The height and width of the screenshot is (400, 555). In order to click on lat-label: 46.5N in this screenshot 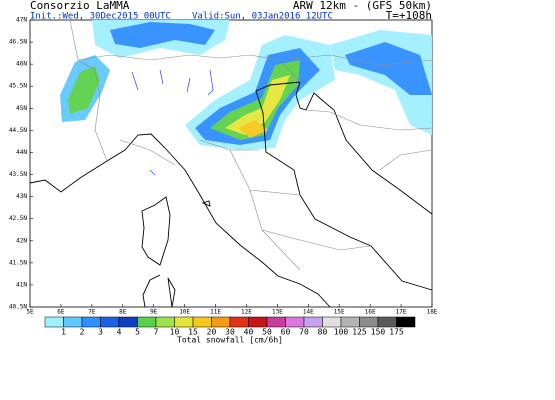, I will do `click(18, 42)`.